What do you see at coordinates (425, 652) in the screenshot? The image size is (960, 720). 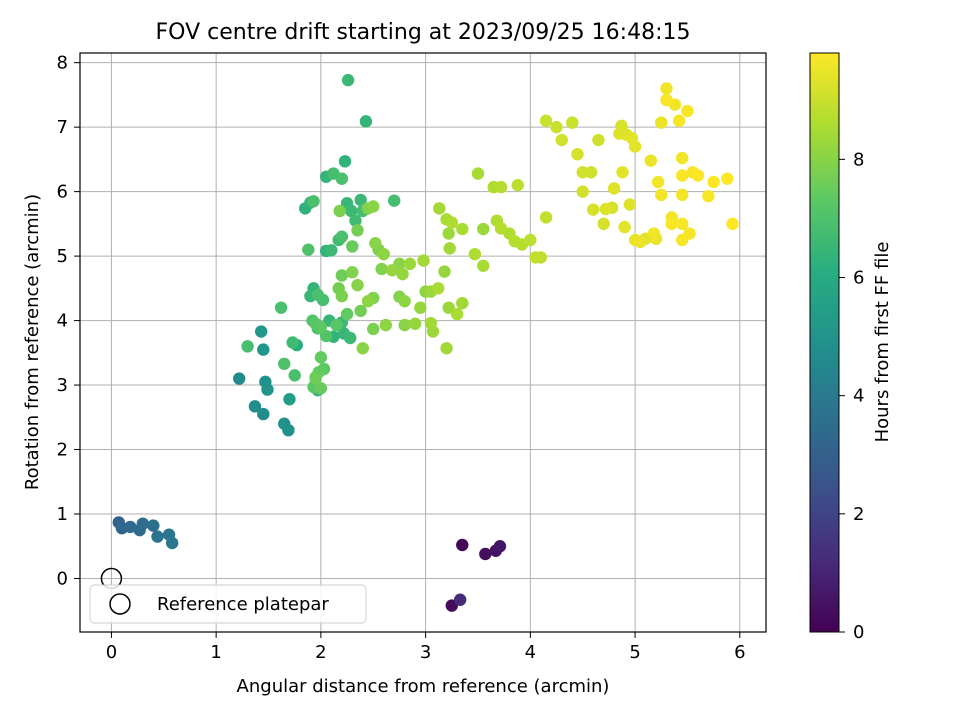 I see `x-tick-label: 3` at bounding box center [425, 652].